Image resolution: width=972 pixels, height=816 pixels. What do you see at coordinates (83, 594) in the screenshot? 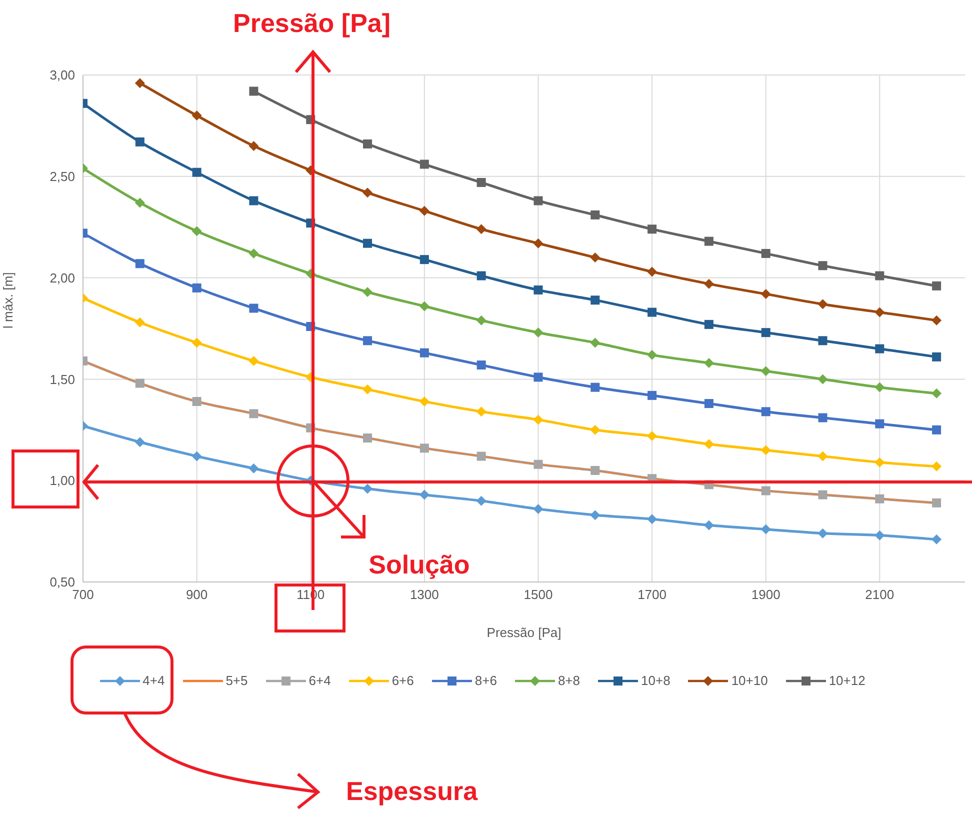
I see `x-tick-label: 700` at bounding box center [83, 594].